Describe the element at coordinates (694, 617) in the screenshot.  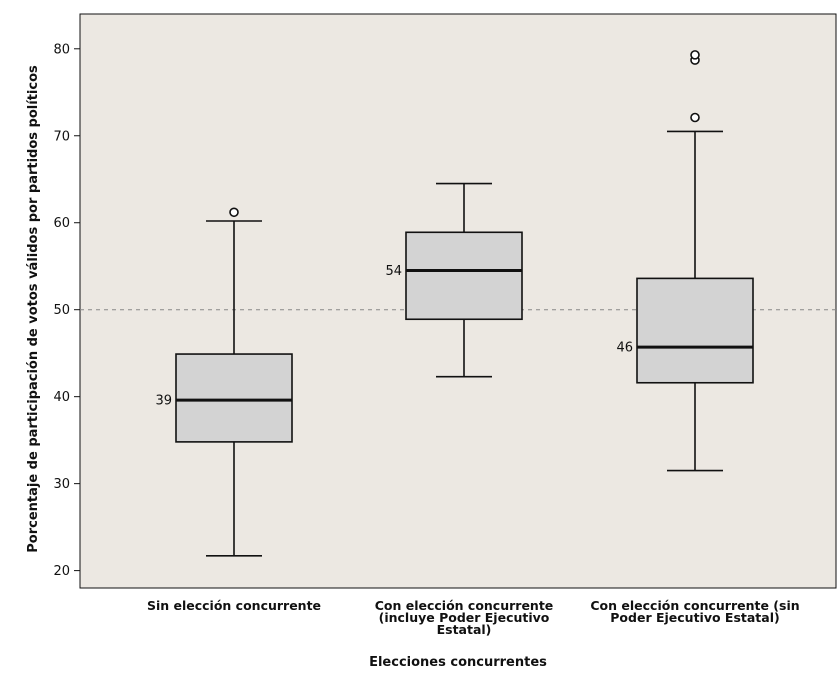
I see `category-label-line: Poder Ejecutivo Estatal)` at that location.